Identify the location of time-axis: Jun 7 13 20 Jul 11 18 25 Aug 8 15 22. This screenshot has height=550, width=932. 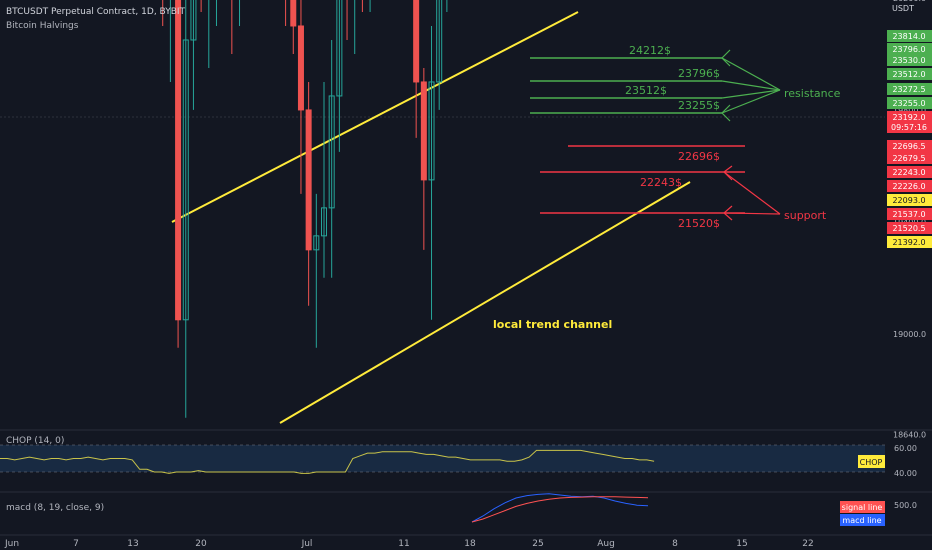
(409, 544).